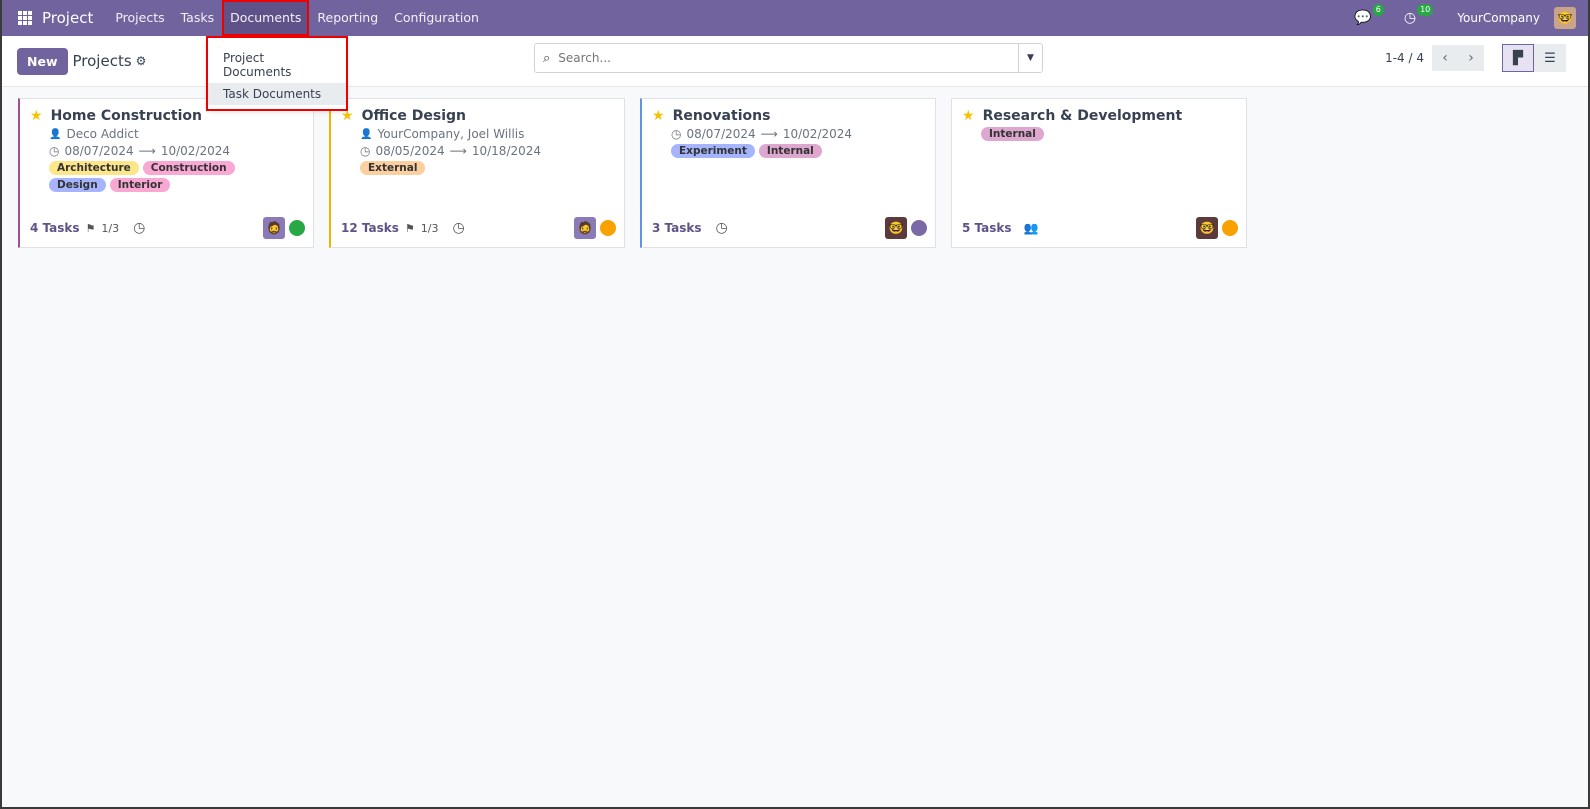 This screenshot has height=809, width=1590. I want to click on pager-value: 1-4 / 4, so click(1404, 58).